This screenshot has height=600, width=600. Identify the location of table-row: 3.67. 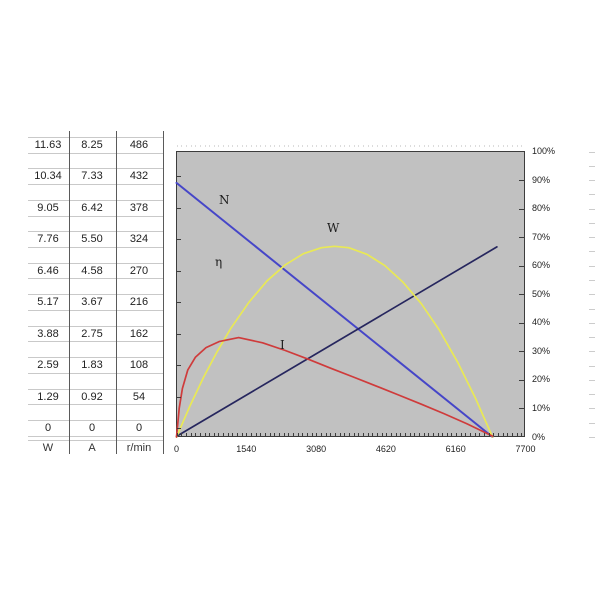
(92, 302).